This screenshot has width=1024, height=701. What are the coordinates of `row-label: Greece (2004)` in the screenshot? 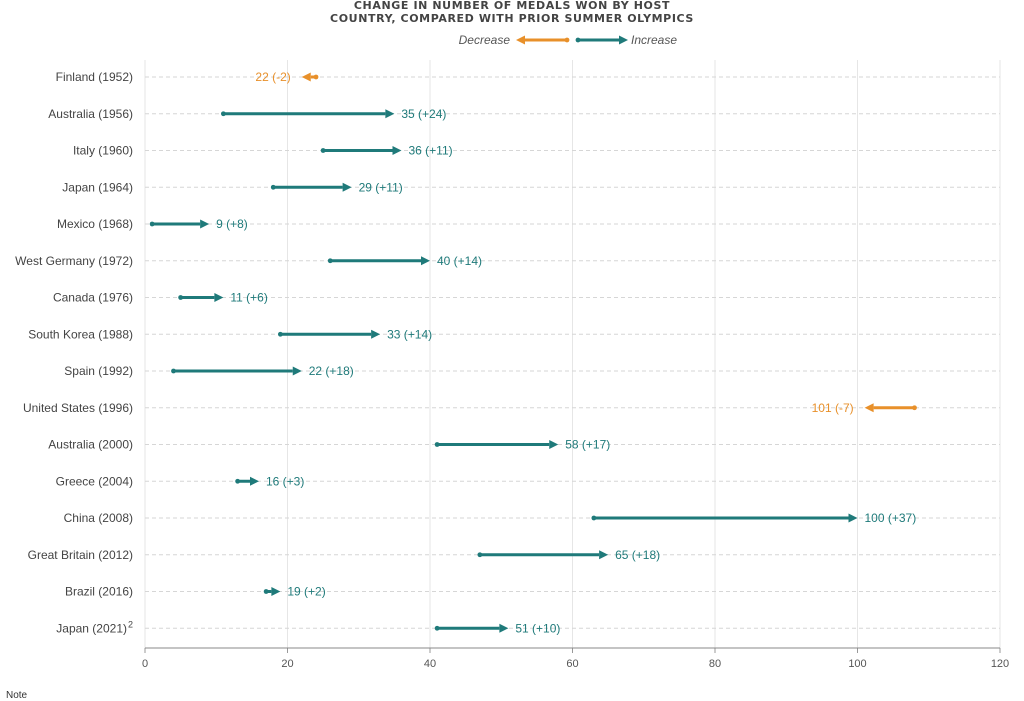 It's located at (94, 481).